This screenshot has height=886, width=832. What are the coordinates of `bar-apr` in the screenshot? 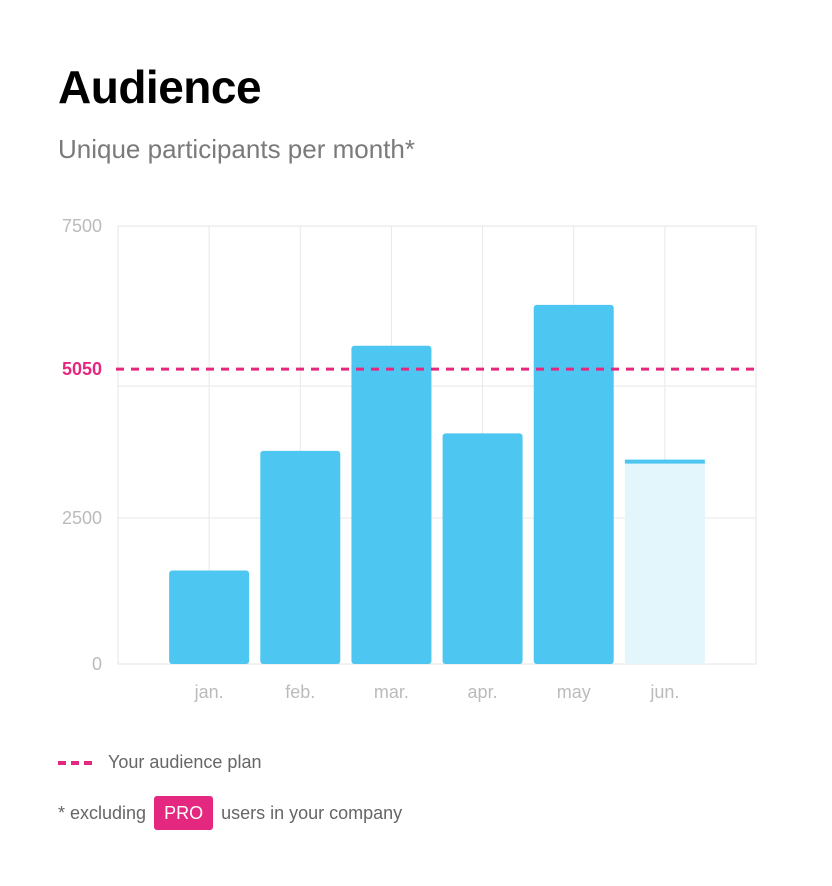 It's located at (482, 548).